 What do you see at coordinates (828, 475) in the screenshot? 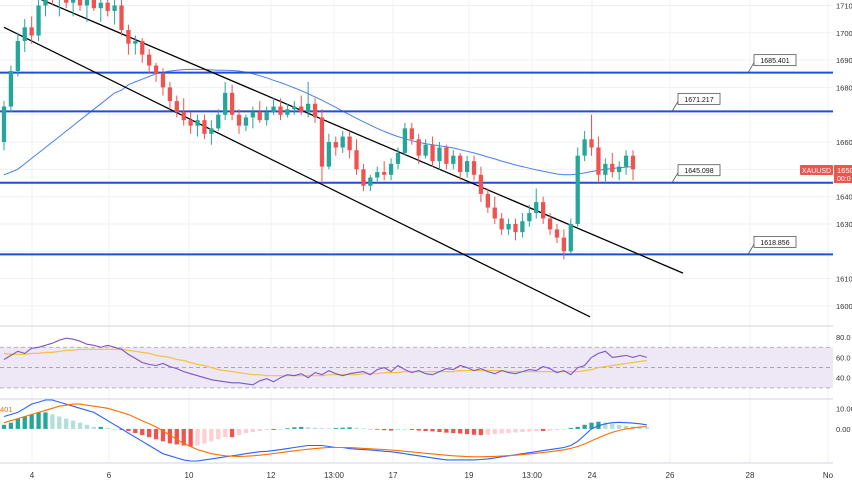
I see `time-tick-label: No` at bounding box center [828, 475].